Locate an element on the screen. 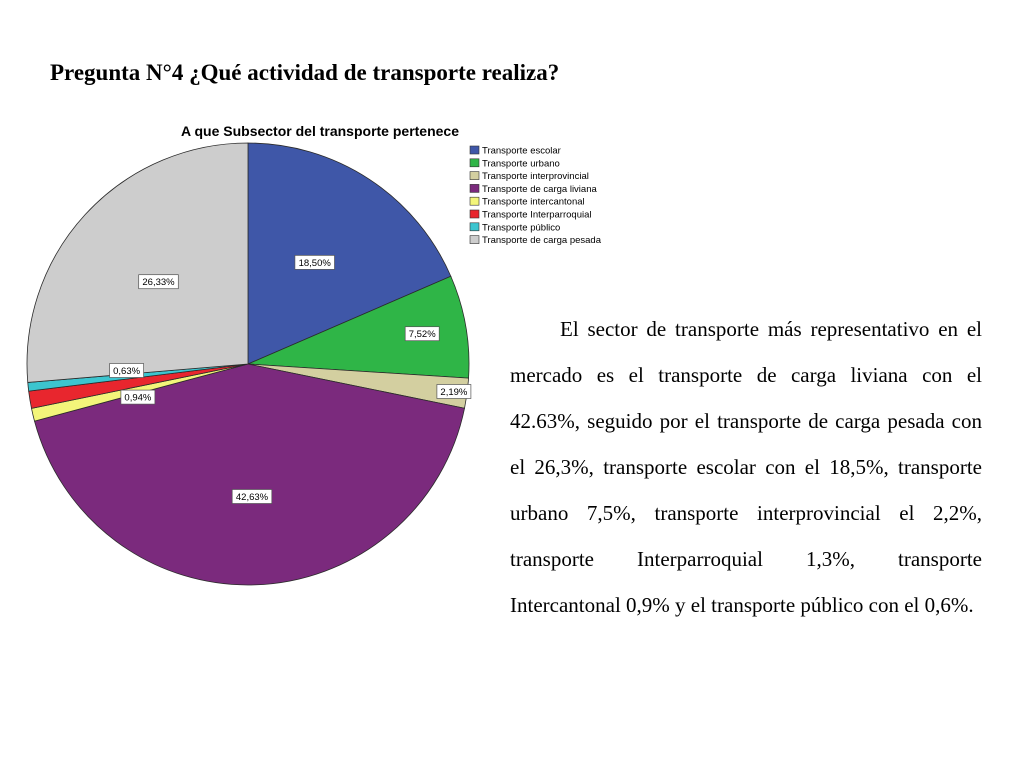  legend-label: Transporte intercantonal is located at coordinates (533, 202).